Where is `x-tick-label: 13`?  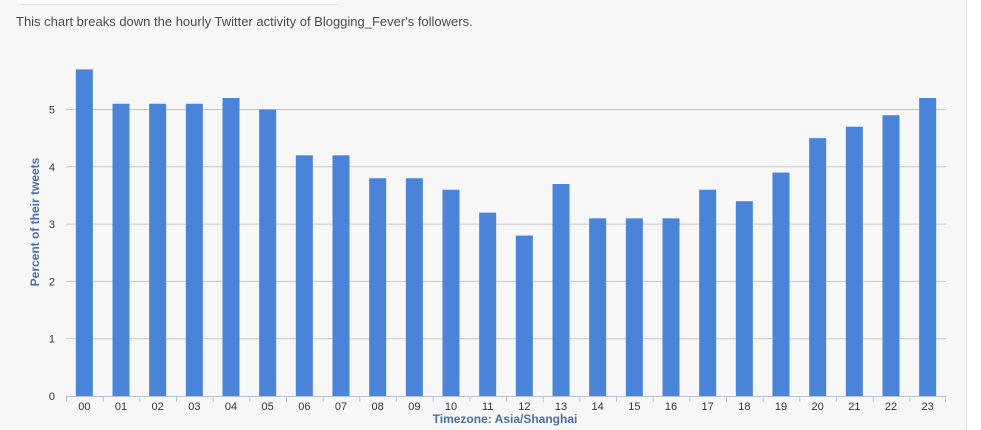 x-tick-label: 13 is located at coordinates (561, 407).